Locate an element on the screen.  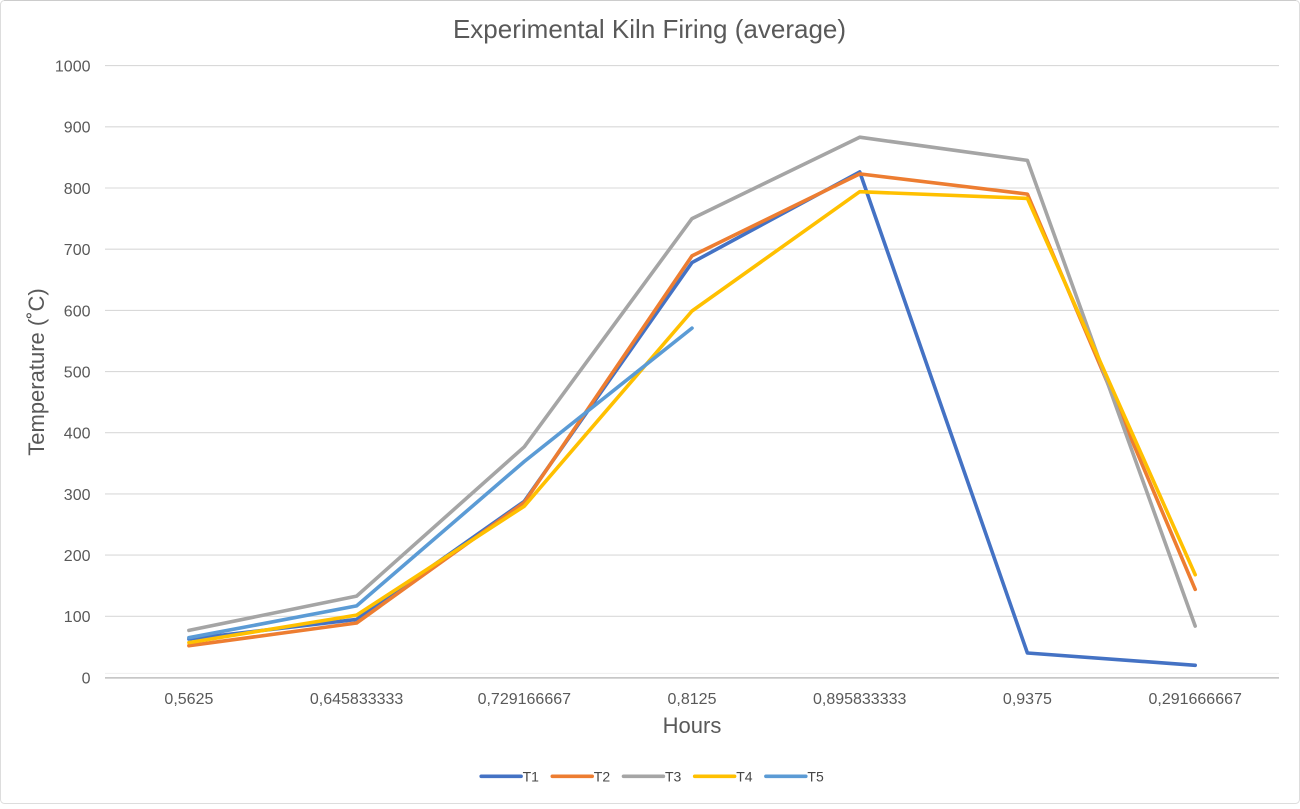
svg-text: 0,729166667 is located at coordinates (525, 699).